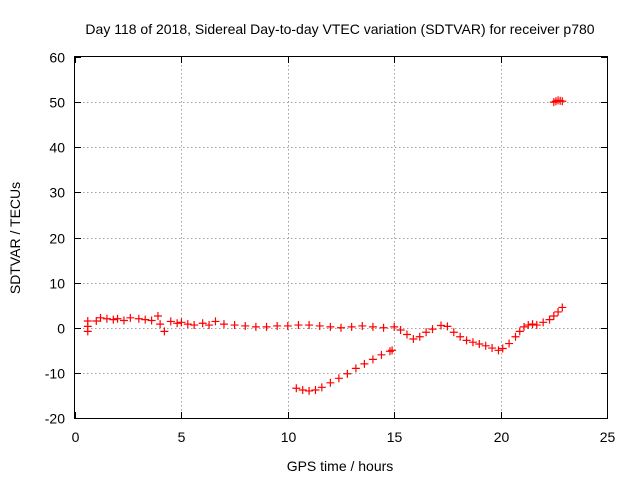 The width and height of the screenshot is (640, 480). I want to click on x-tick-label: 15, so click(395, 437).